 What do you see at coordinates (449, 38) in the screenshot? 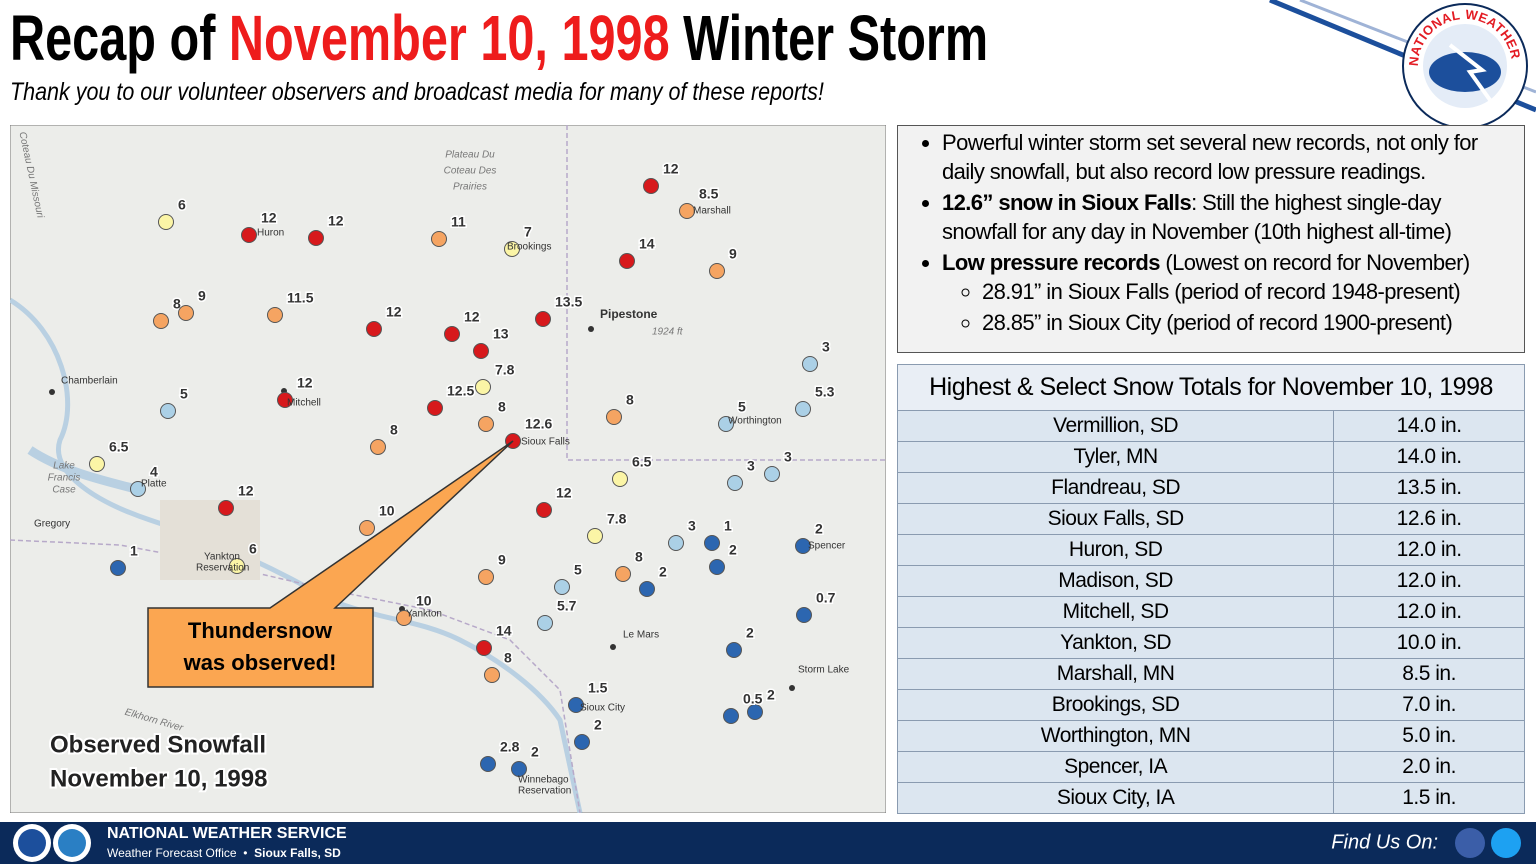
I see `title-date: November 10, 1998` at bounding box center [449, 38].